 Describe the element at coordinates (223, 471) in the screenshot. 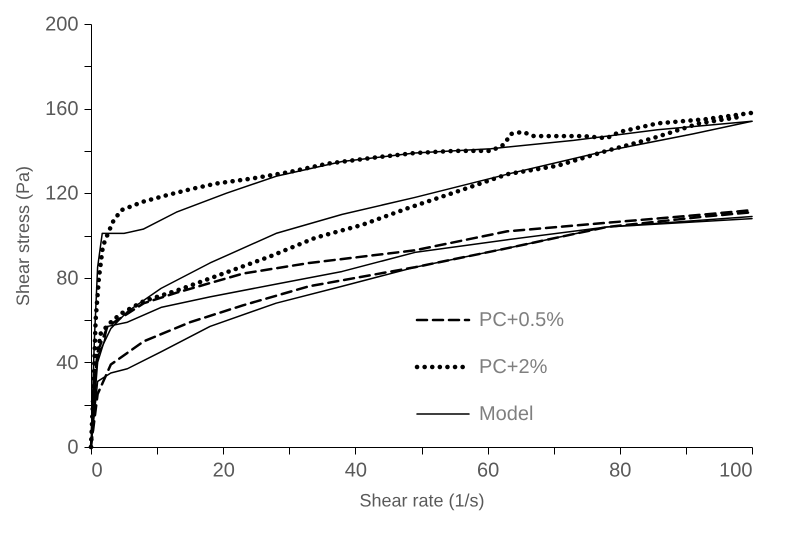

I see `x-tick-label: 20` at that location.